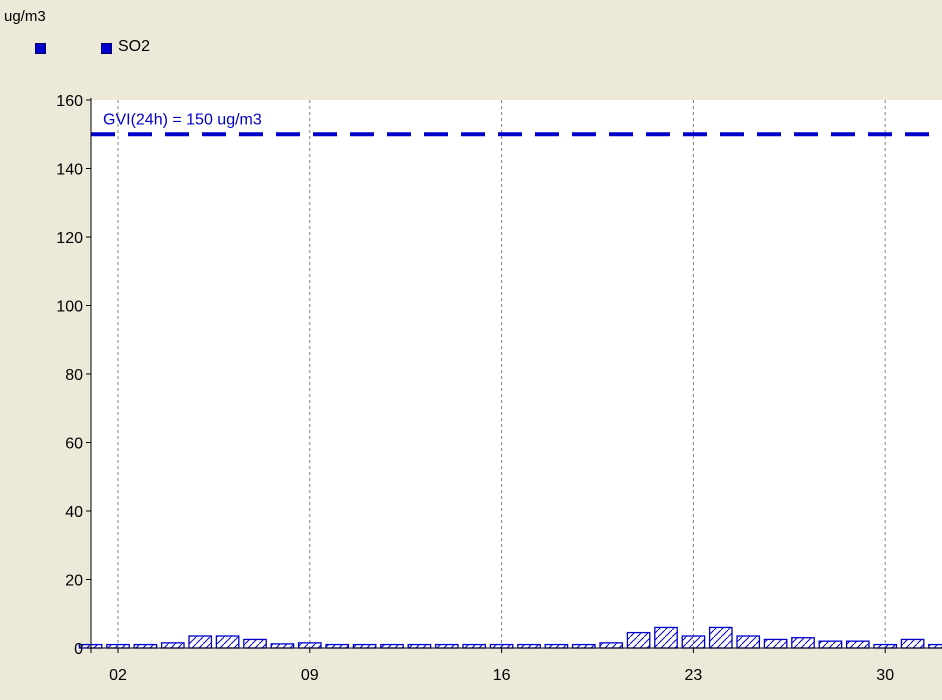 The image size is (942, 700). What do you see at coordinates (69, 170) in the screenshot?
I see `y-tick-label: 140` at bounding box center [69, 170].